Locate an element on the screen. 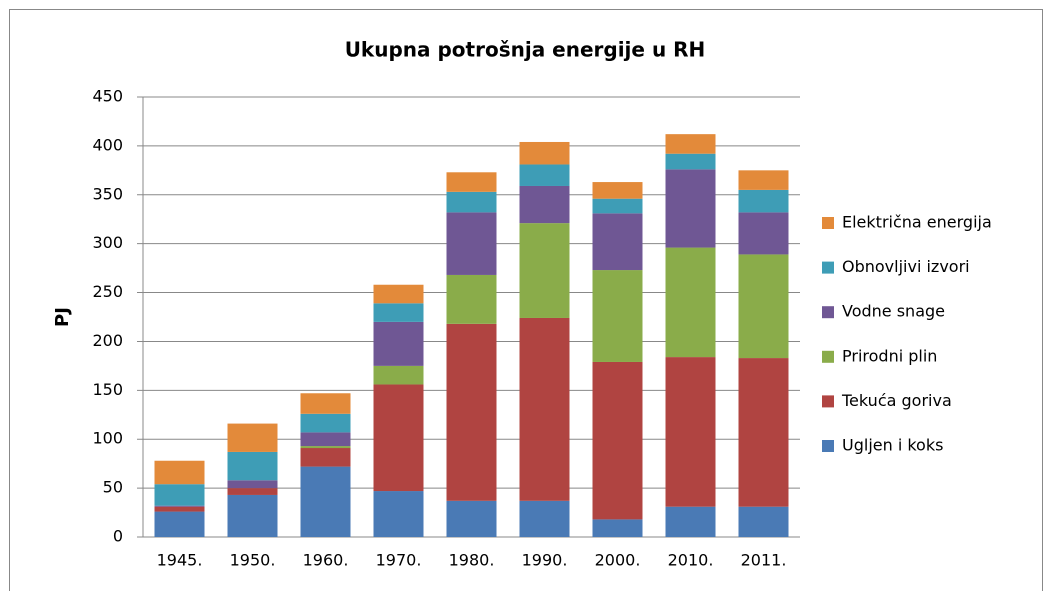  legend-label: Tekuća goriva is located at coordinates (896, 400).